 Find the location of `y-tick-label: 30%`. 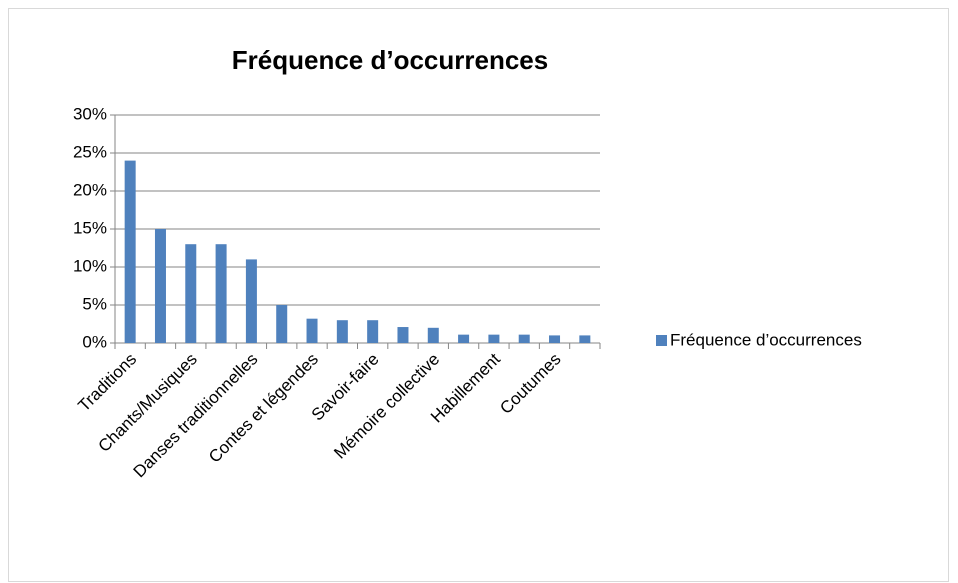

y-tick-label: 30% is located at coordinates (90, 113).